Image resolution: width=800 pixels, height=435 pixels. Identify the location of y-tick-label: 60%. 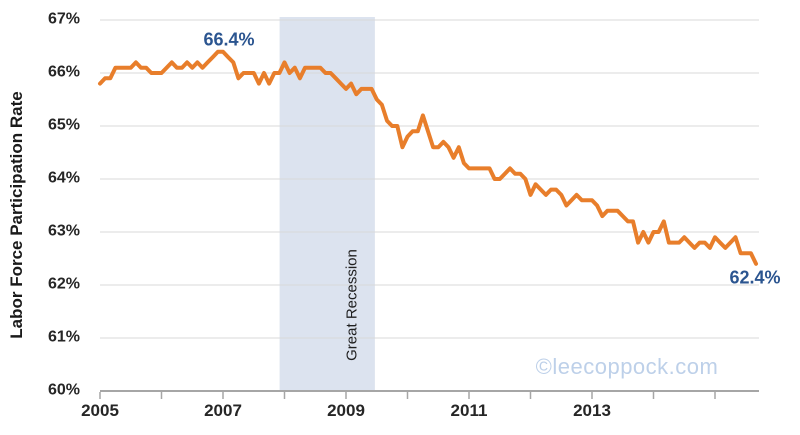
(63, 390).